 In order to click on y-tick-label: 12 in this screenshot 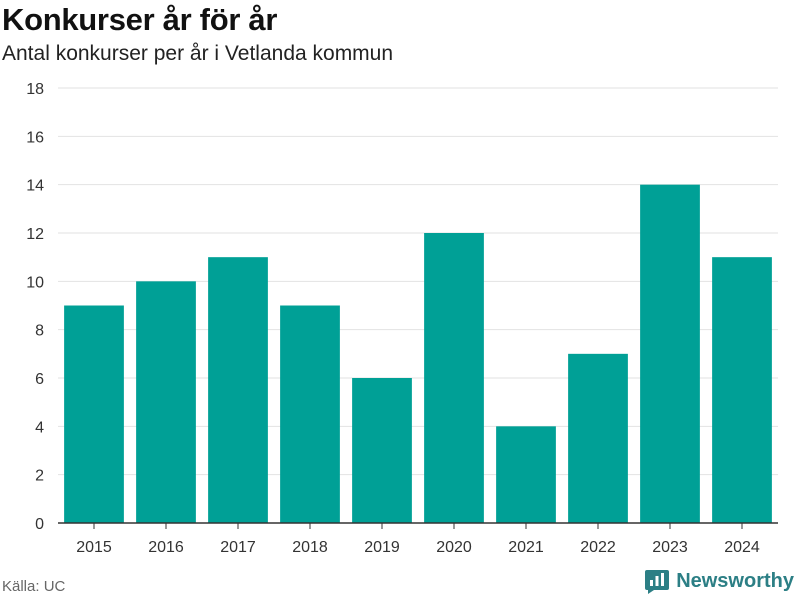, I will do `click(35, 234)`.